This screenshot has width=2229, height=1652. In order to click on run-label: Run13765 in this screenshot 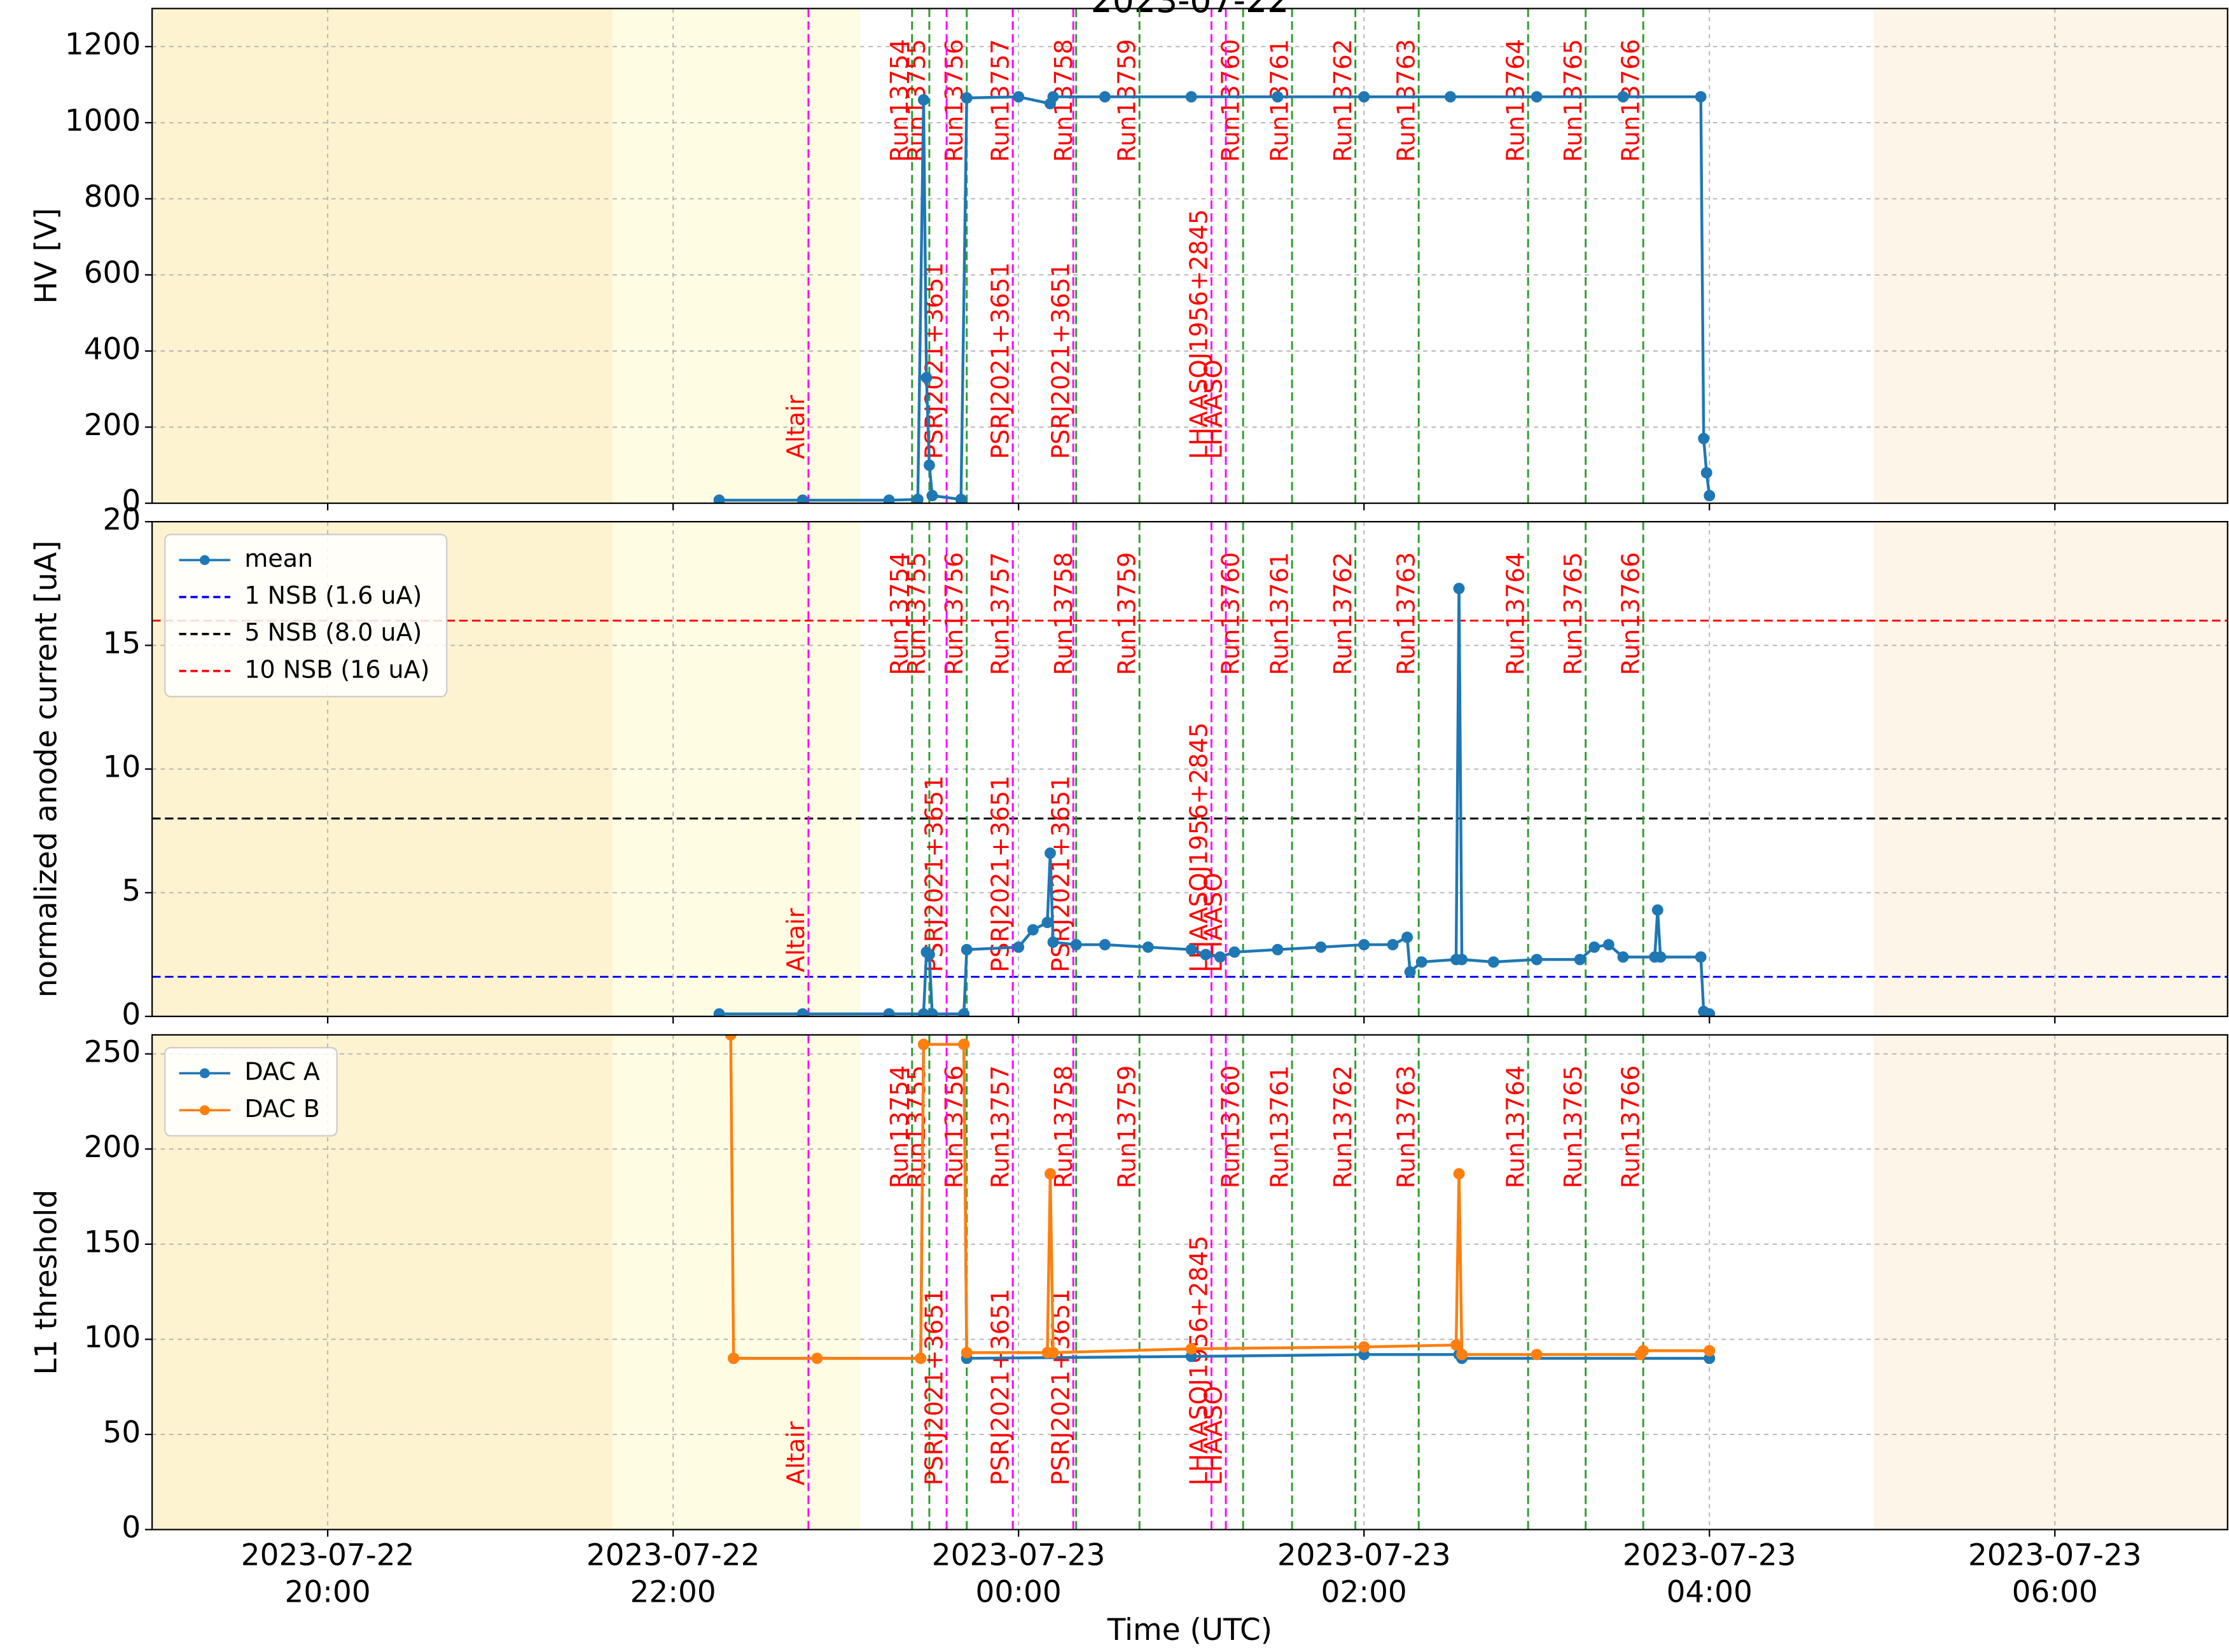, I will do `click(1573, 1127)`.